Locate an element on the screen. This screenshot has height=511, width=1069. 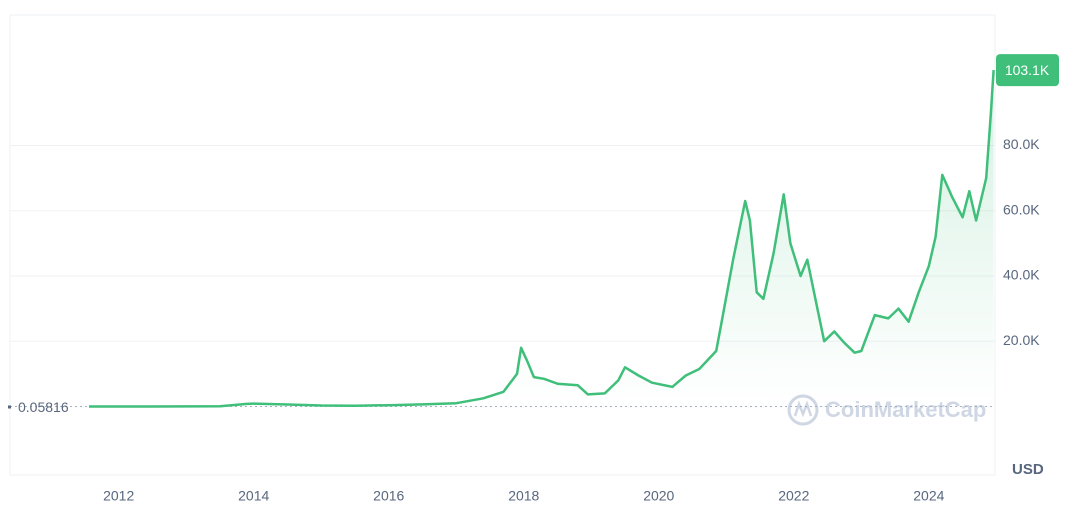
y-tick-label: 80.0K is located at coordinates (1021, 144).